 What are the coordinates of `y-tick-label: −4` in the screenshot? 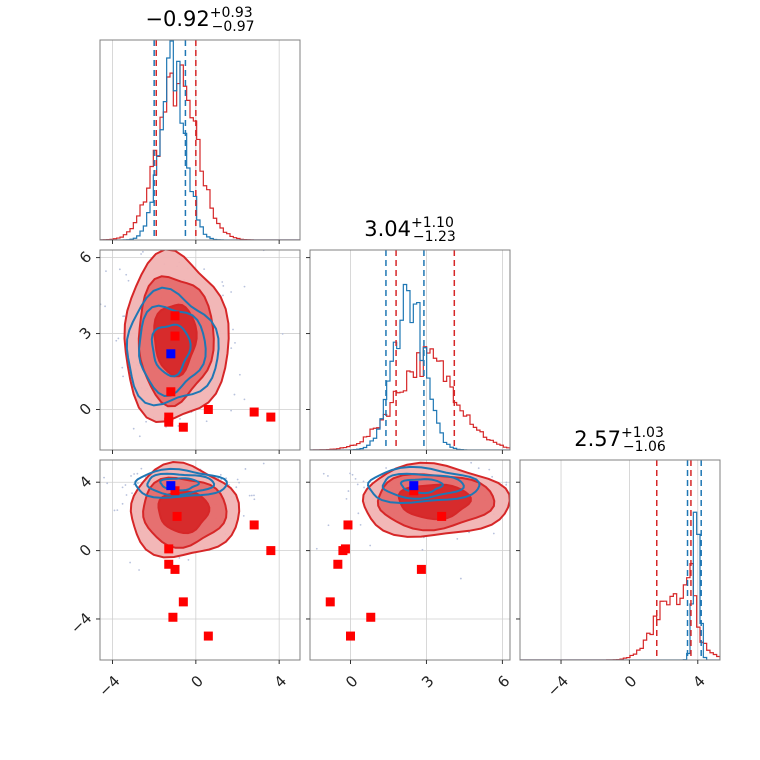 It's located at (81, 623).